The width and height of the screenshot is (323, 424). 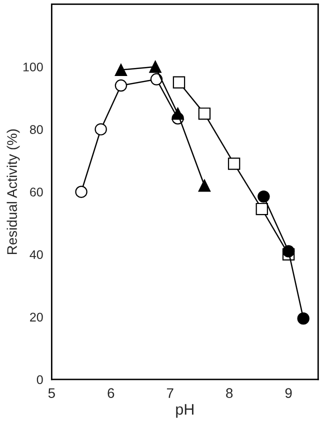 I want to click on x-tick-label: 9, so click(x=288, y=393).